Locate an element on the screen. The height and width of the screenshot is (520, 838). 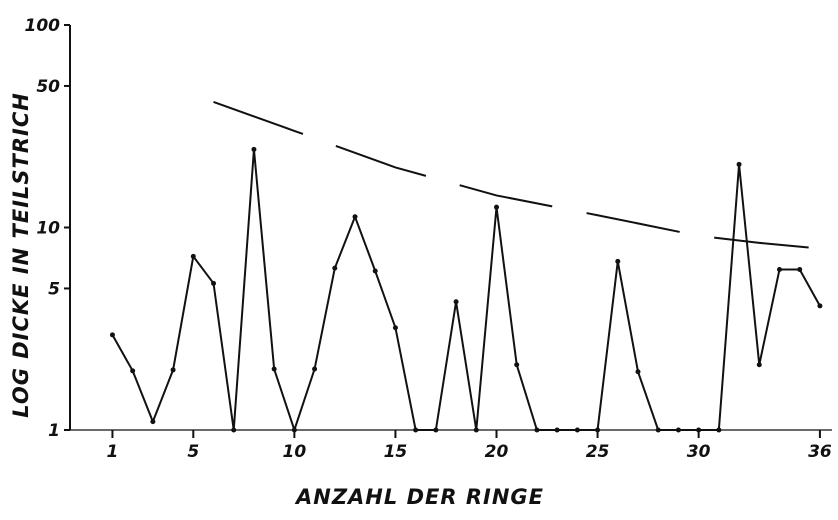
x-axis-label: ANZAHL DER RINGE is located at coordinates (419, 497).